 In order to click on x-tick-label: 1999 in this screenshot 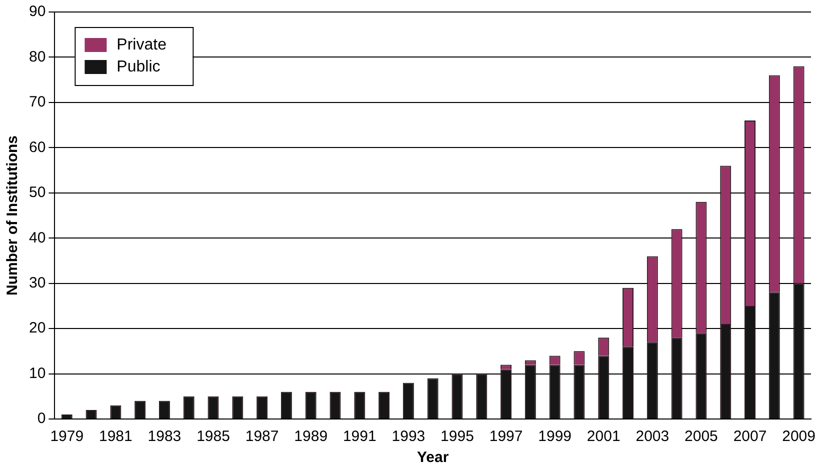, I will do `click(555, 437)`.